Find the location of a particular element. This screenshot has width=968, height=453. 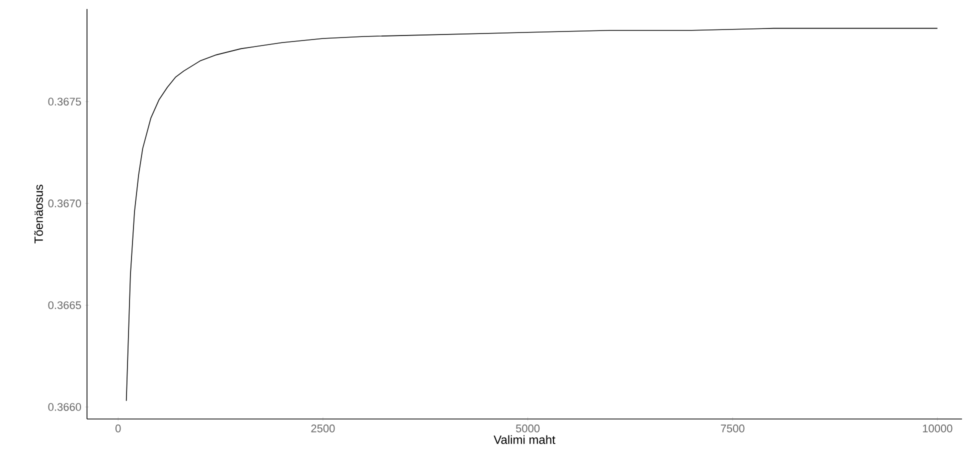

x-tick-label: 10000 is located at coordinates (937, 428).